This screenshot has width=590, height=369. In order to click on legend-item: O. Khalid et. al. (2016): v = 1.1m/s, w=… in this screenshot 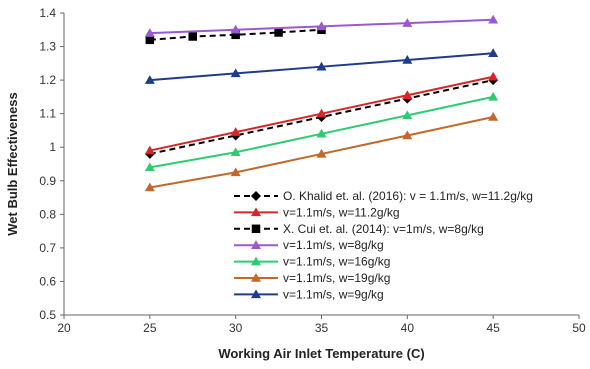, I will do `click(383, 196)`.